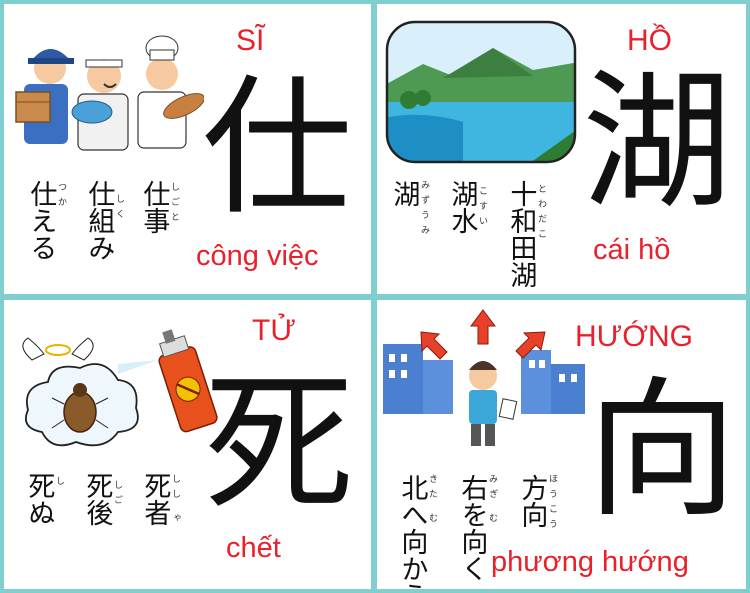 This screenshot has height=593, width=750. What do you see at coordinates (424, 210) in the screenshot?
I see `example-furigana: みずうみ` at bounding box center [424, 210].